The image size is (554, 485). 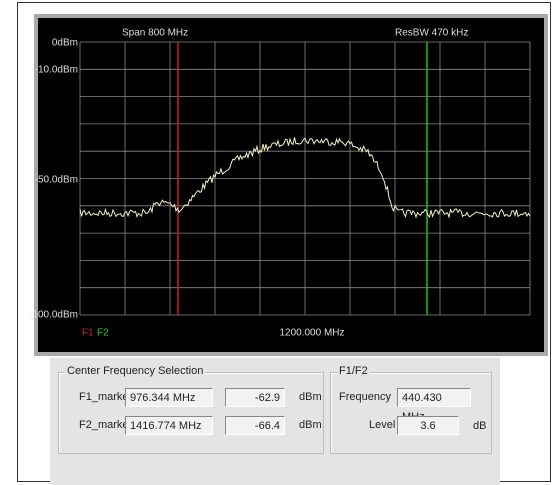 I want to click on level-field: 3.6, so click(x=428, y=425).